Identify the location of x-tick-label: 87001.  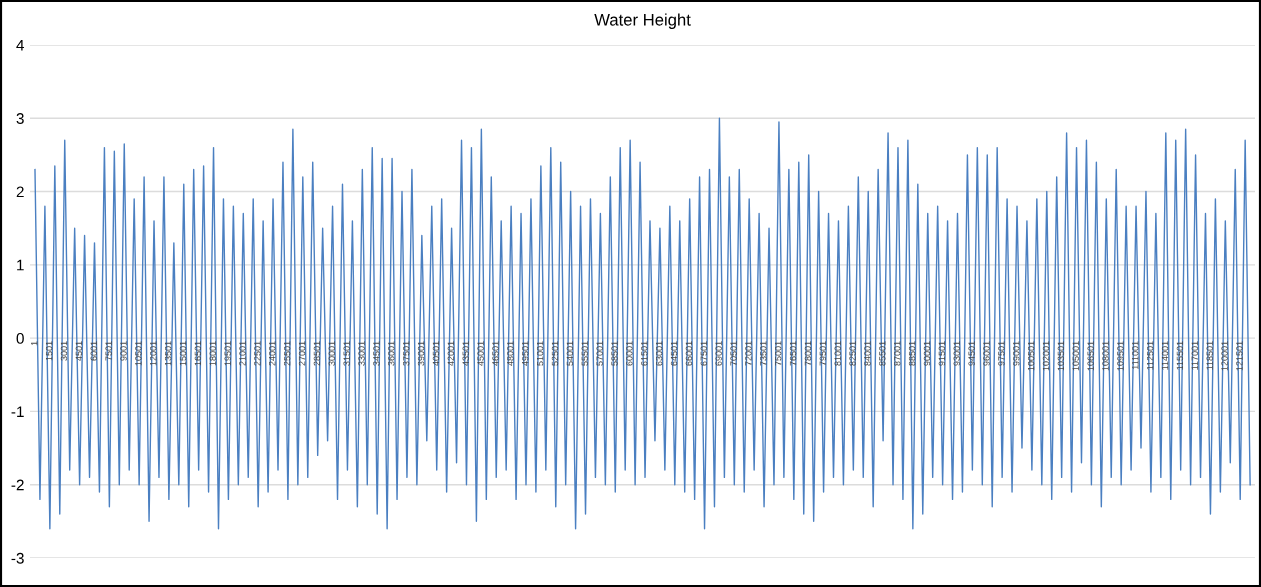
(897, 353).